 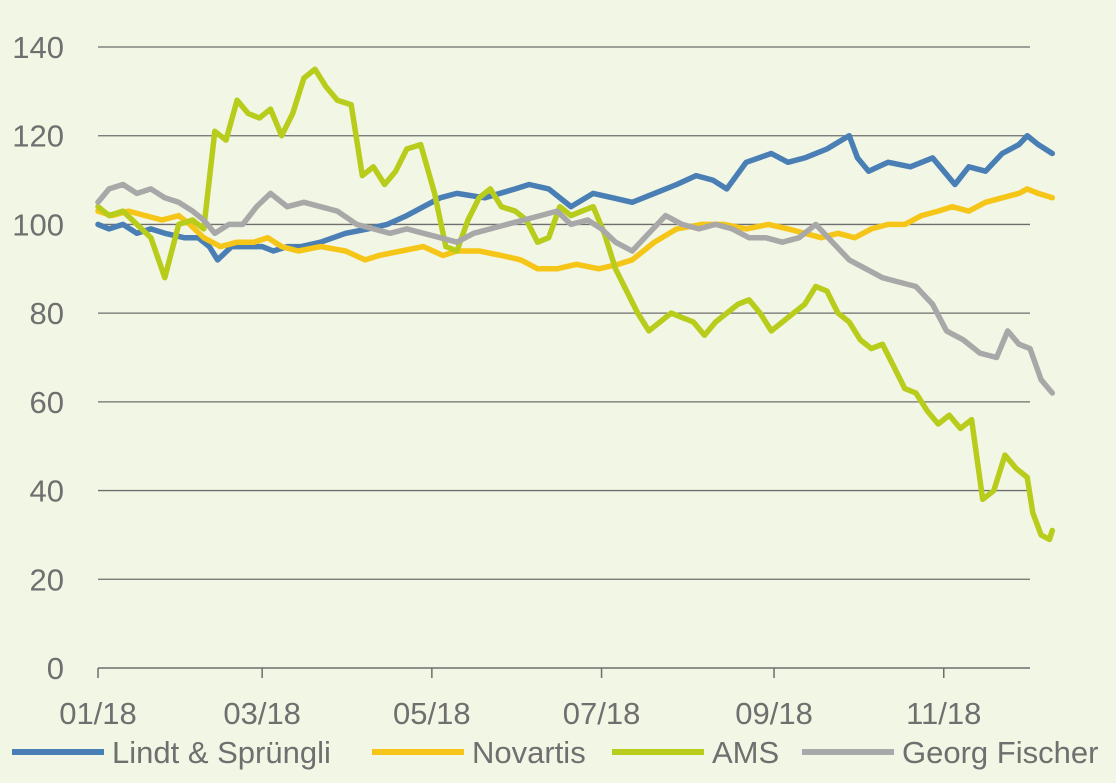 What do you see at coordinates (1000, 752) in the screenshot?
I see `legend-label: Georg Fischer` at bounding box center [1000, 752].